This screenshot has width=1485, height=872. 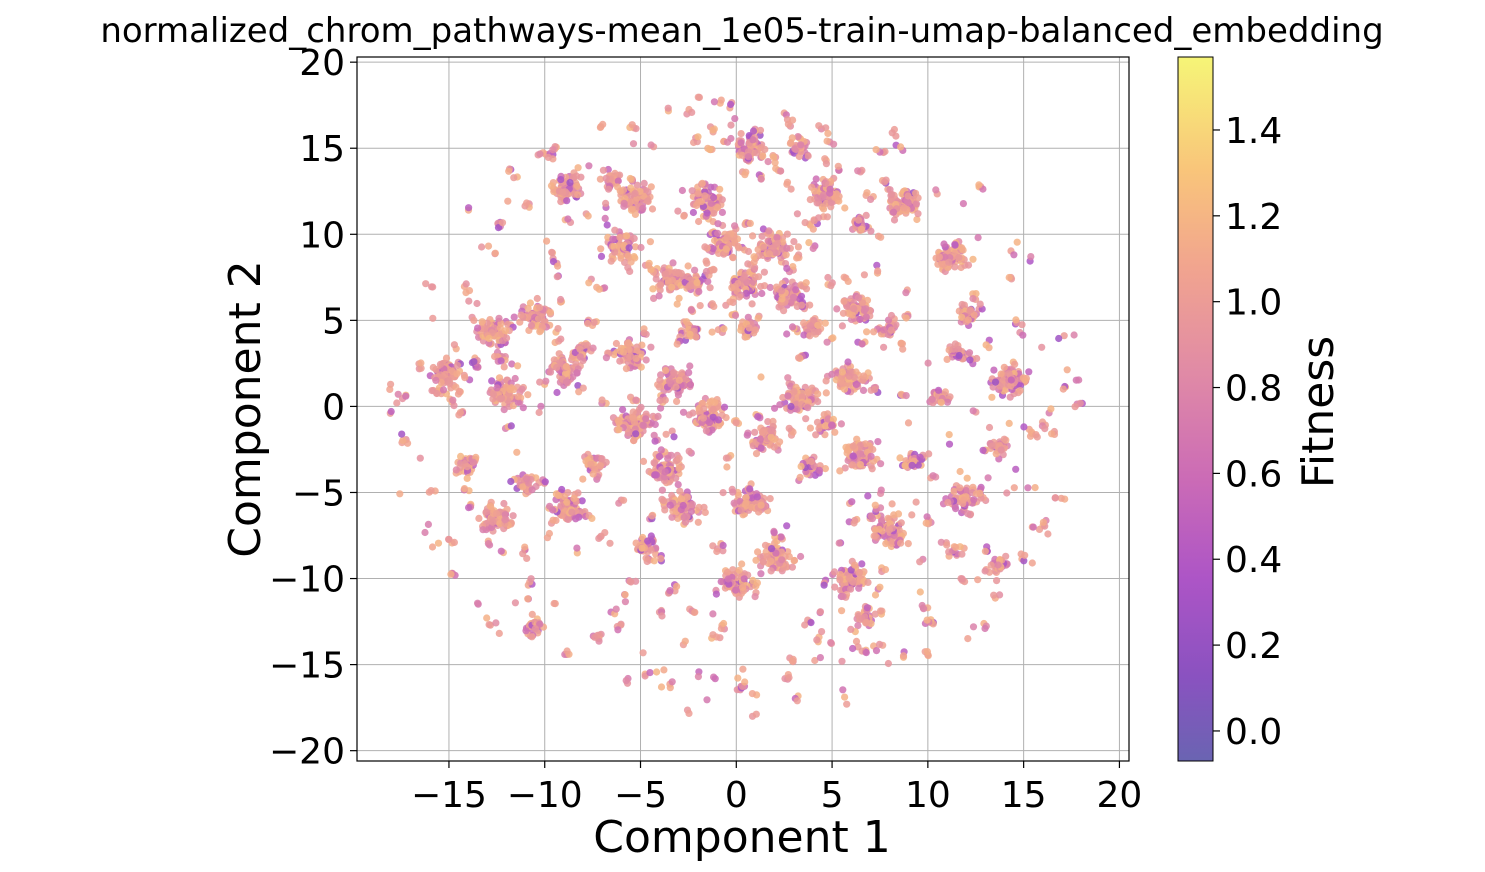 I want to click on y-tick-label: 20, so click(x=322, y=63).